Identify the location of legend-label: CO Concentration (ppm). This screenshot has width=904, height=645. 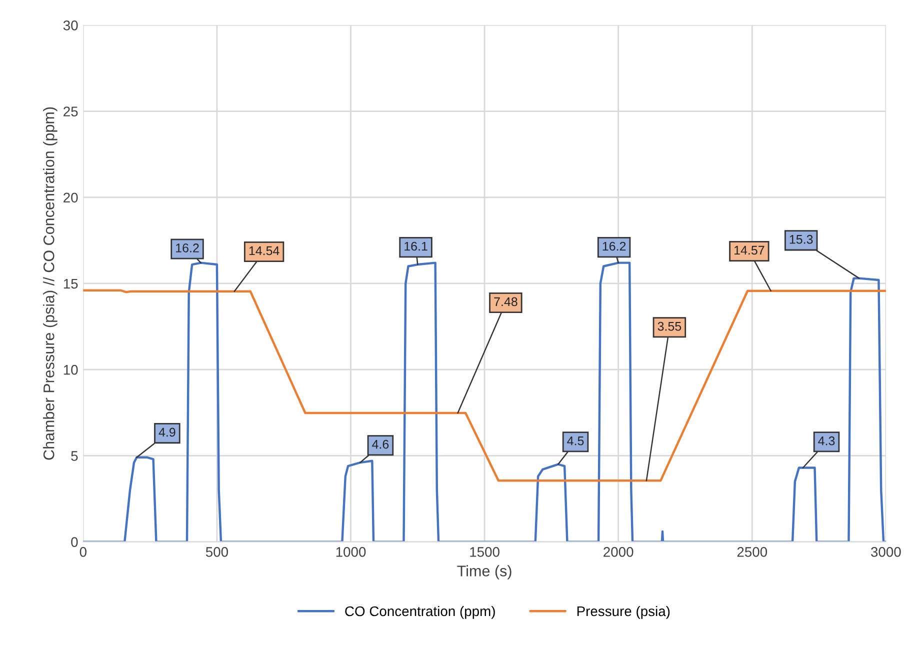
(420, 612).